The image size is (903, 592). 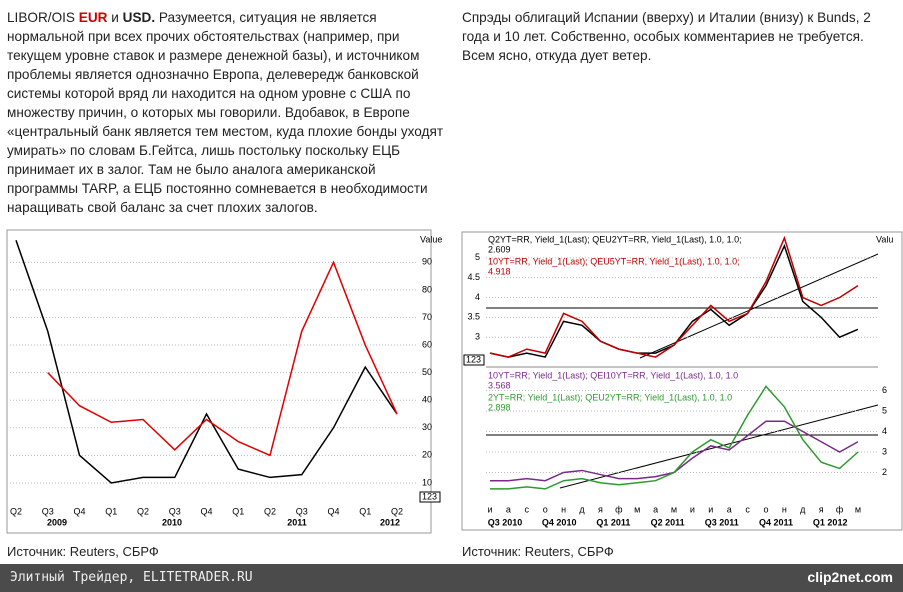 I want to click on y-tick-label: 10, so click(x=427, y=482).